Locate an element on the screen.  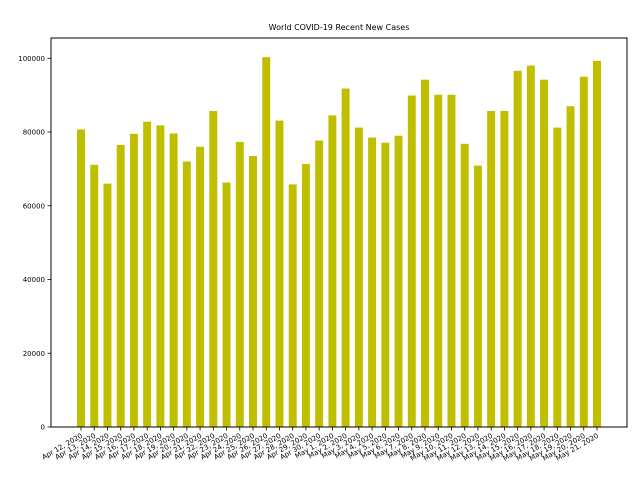
chart-title: World COVID-19 Recent New Cases is located at coordinates (339, 27).